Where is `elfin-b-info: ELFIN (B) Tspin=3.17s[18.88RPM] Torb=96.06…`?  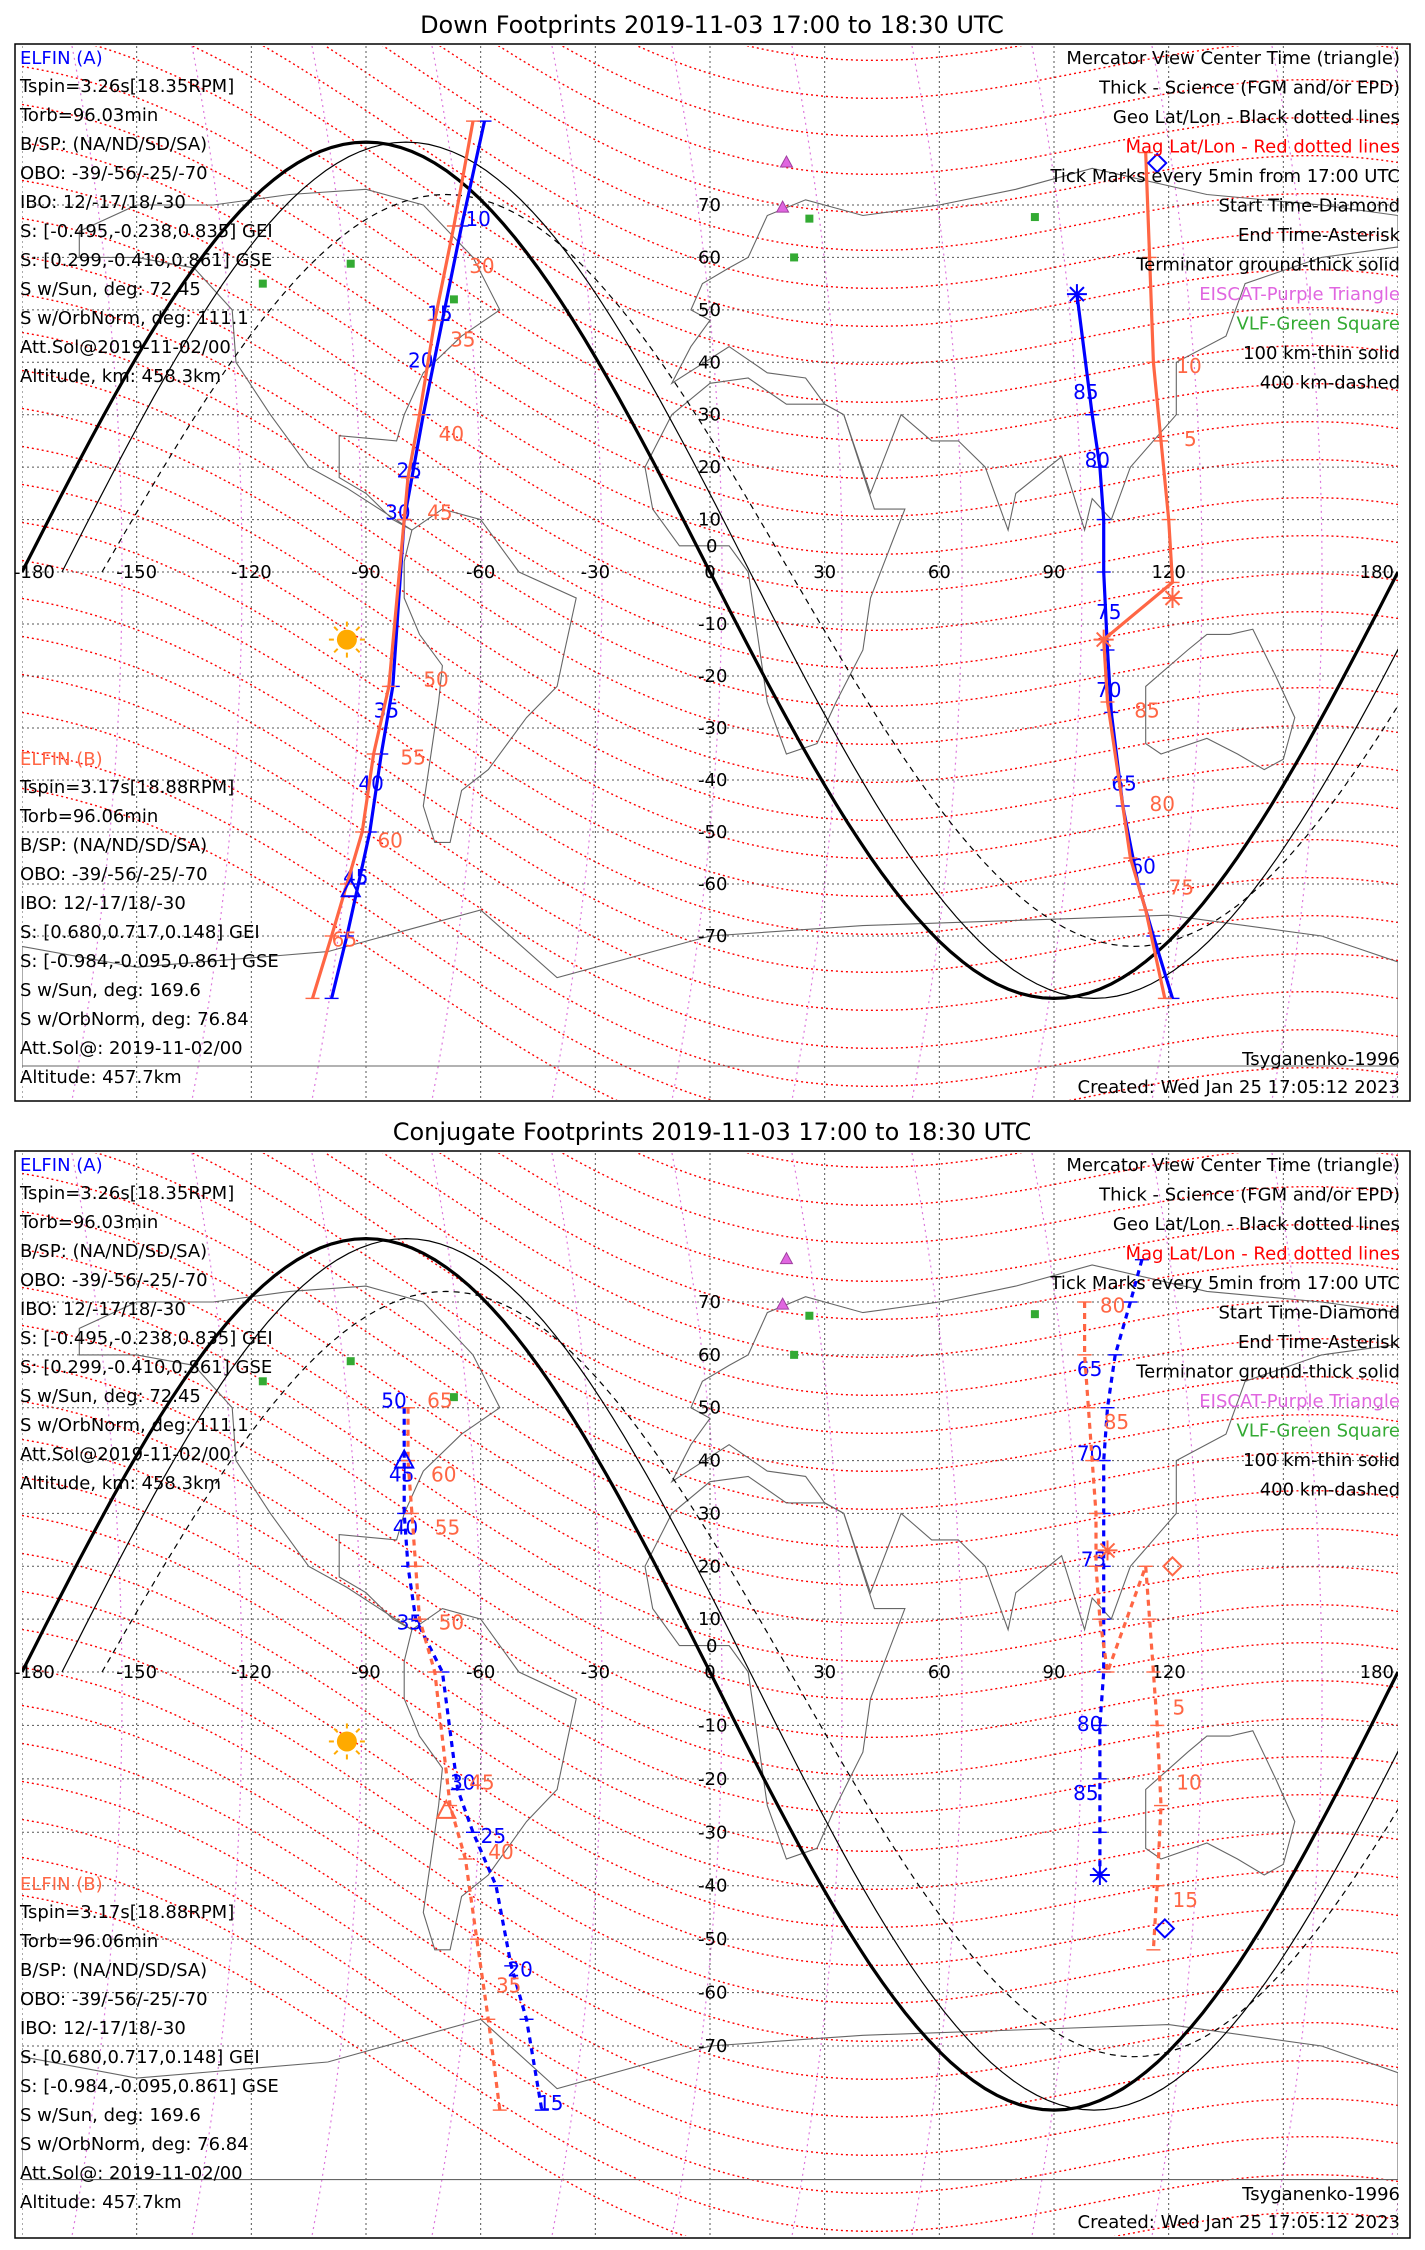
elfin-b-info: ELFIN (B) Tspin=3.17s[18.88RPM] Torb=96.06… is located at coordinates (149, 2043).